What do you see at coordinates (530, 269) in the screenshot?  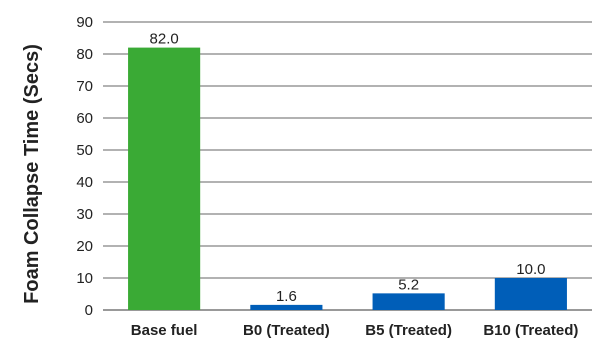 I see `data-label: 10.0` at bounding box center [530, 269].